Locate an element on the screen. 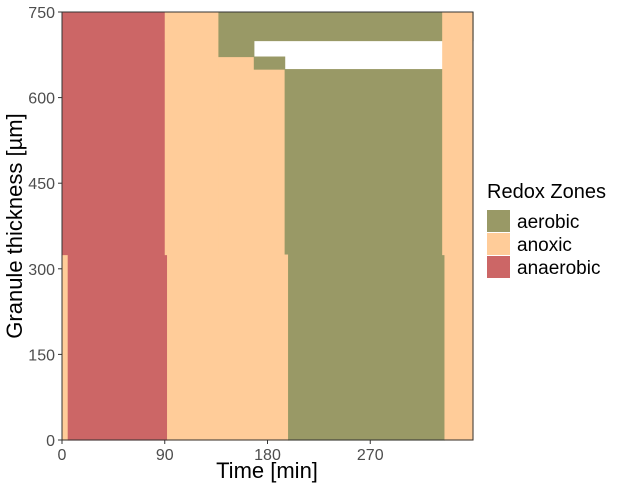 This screenshot has width=620, height=496. legend: Redox Zones aerobic anoxic anaerobic is located at coordinates (546, 230).